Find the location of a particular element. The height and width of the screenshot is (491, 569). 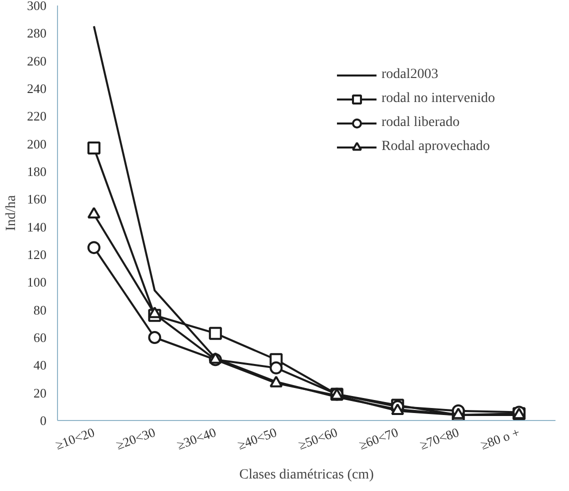

legend-label: Rodal aprovechado is located at coordinates (435, 147).